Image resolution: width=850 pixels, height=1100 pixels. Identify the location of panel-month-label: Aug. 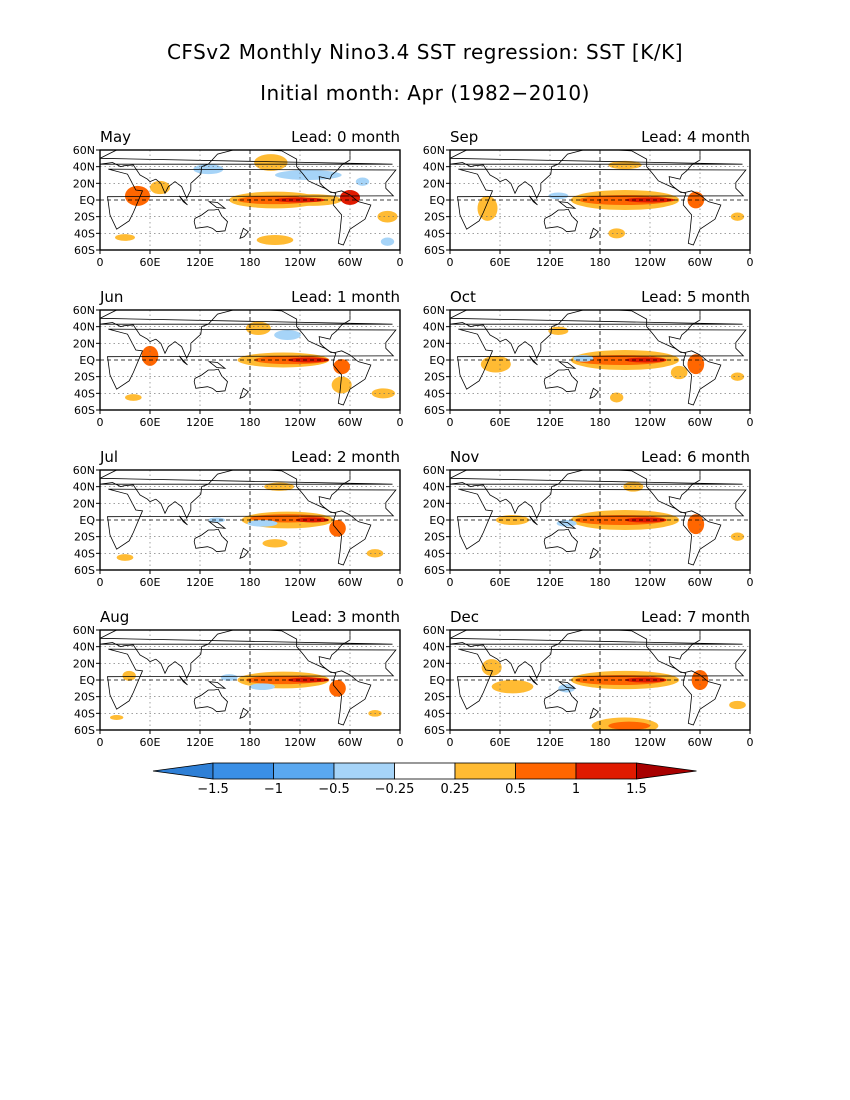
(114, 617).